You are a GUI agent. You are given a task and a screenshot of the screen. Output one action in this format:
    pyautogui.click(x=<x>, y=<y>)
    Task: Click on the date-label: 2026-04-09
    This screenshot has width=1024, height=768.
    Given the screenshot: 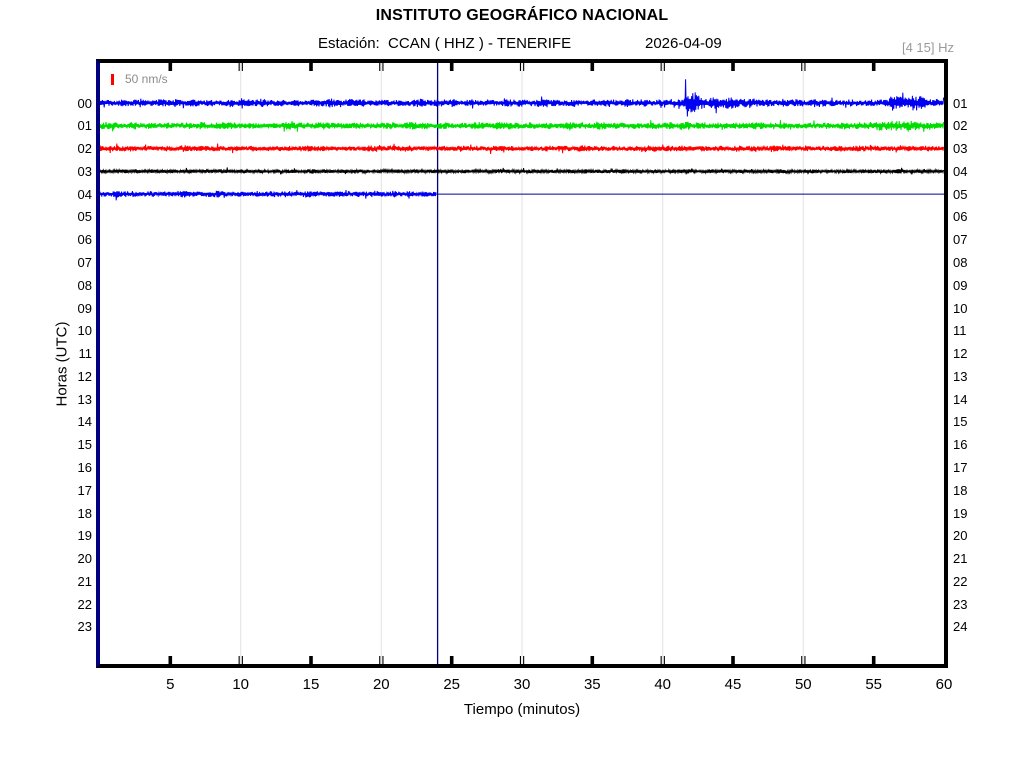 What is the action you would take?
    pyautogui.click(x=683, y=43)
    